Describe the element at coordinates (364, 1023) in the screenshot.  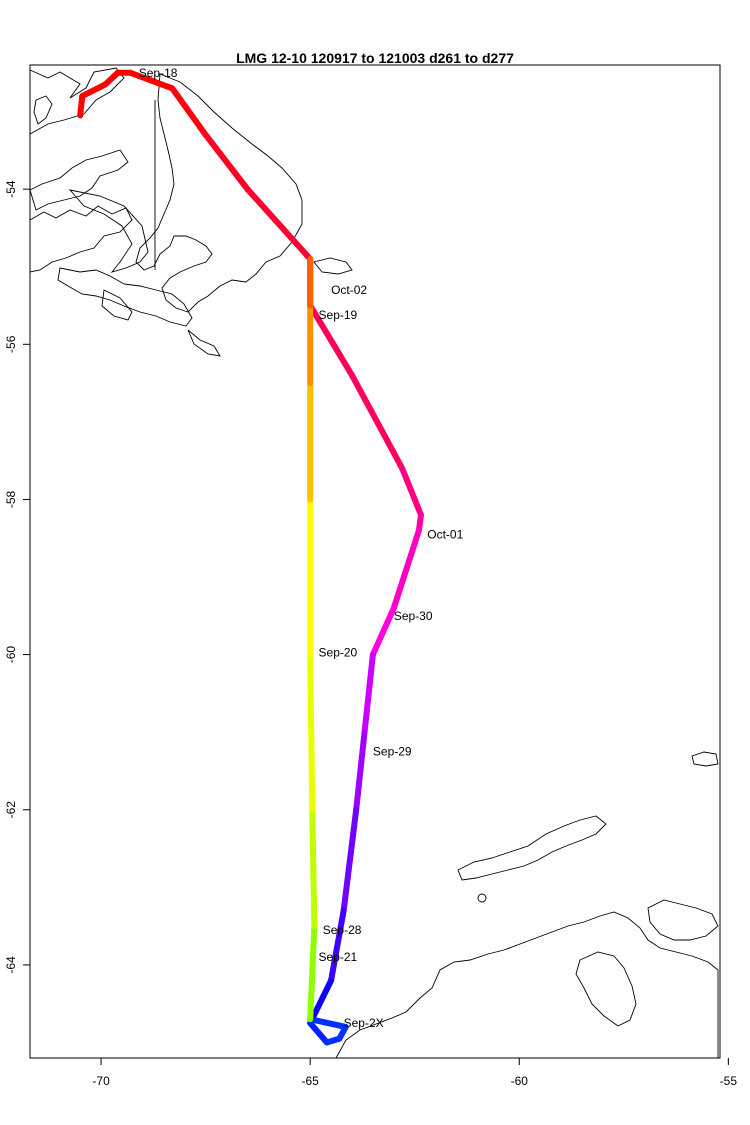
I see `date-label: Sep-2X` at that location.